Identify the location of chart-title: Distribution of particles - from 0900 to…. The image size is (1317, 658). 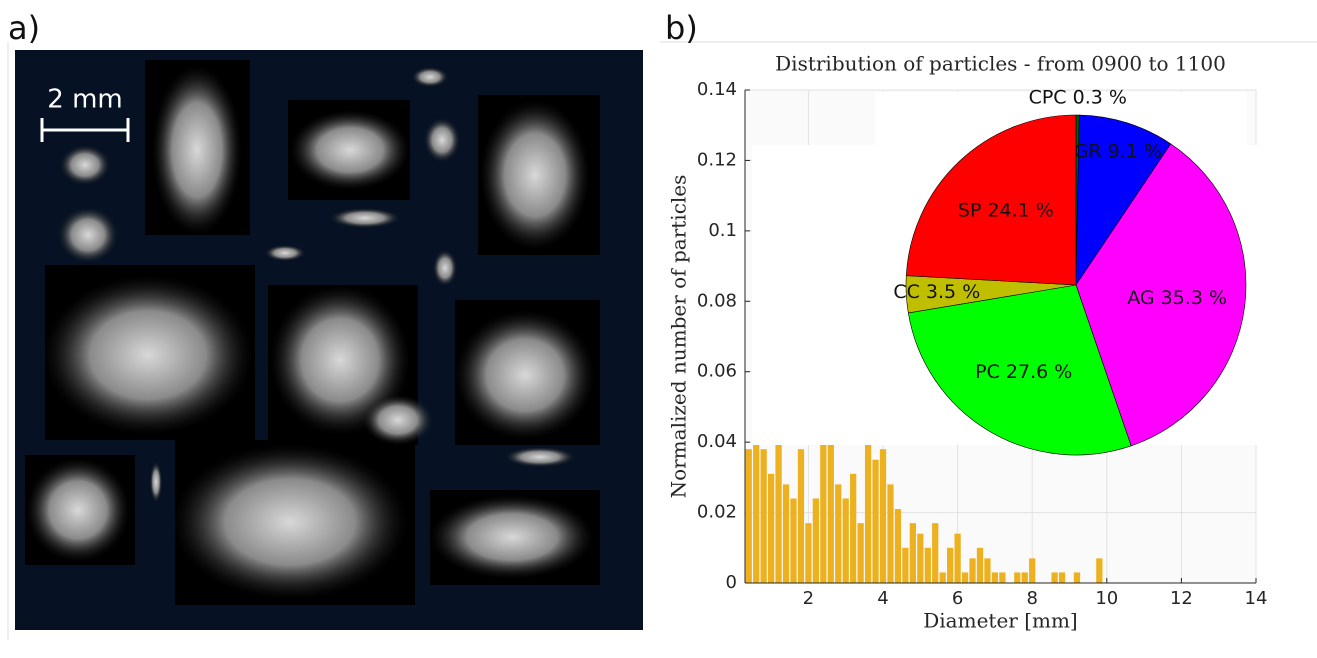
(1000, 64).